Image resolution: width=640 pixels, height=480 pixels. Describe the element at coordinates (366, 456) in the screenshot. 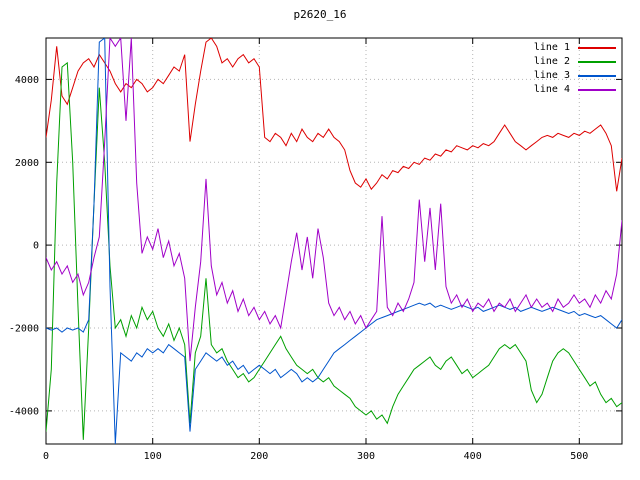

I see `svg-text: 300` at that location.